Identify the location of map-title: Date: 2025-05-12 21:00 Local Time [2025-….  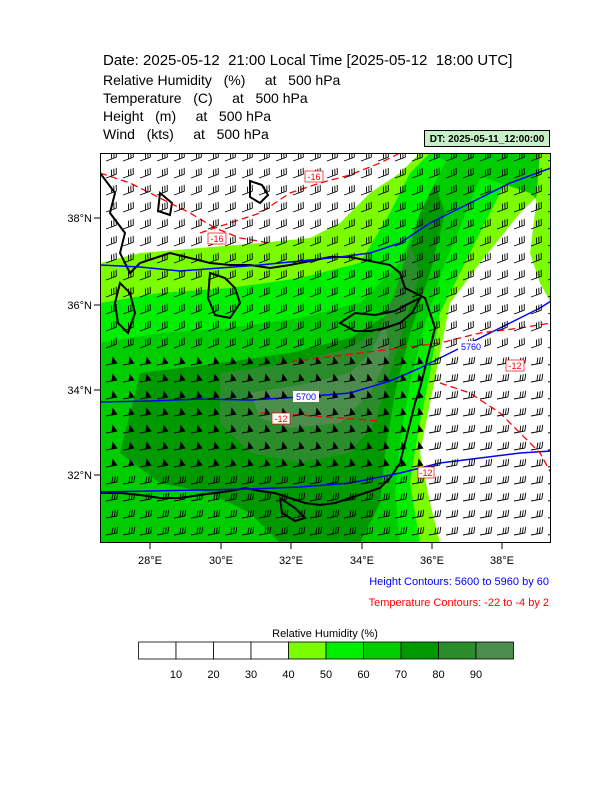
(308, 60).